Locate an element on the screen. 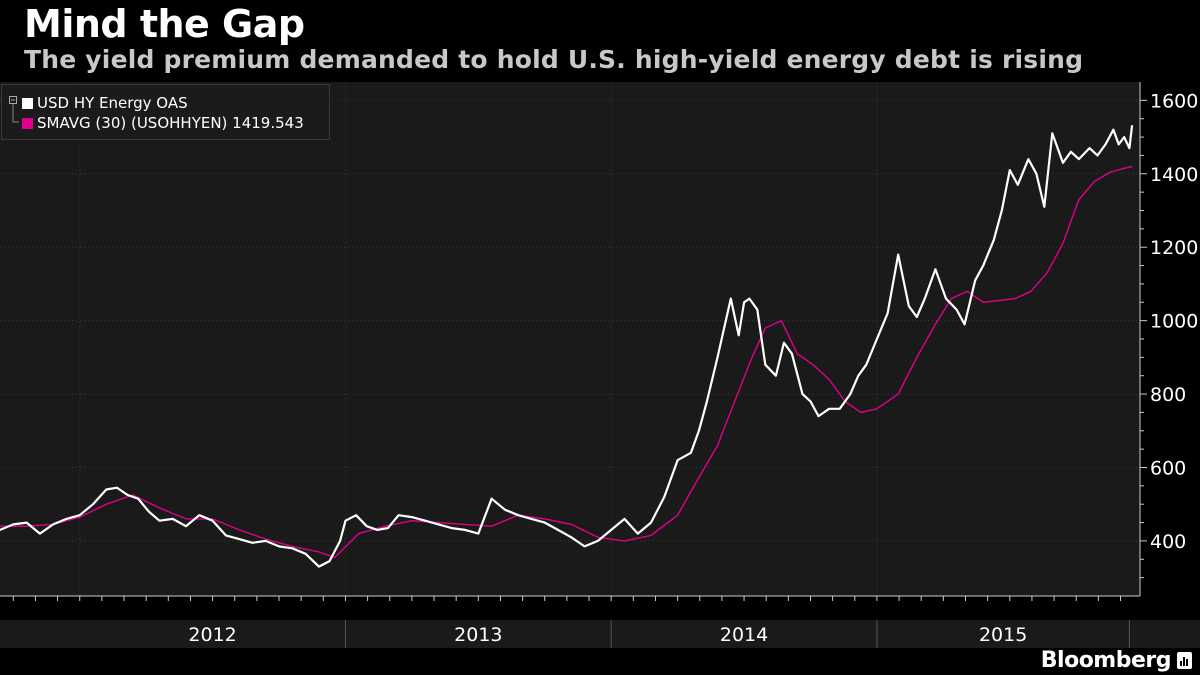 The image size is (1200, 675). x-tick-label: 2014 is located at coordinates (744, 635).